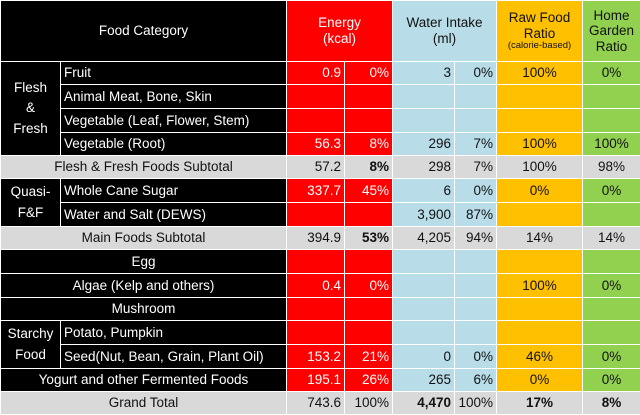  What do you see at coordinates (320, 333) in the screenshot?
I see `table-row: Starchy Food Potato, Pumpkin` at bounding box center [320, 333].